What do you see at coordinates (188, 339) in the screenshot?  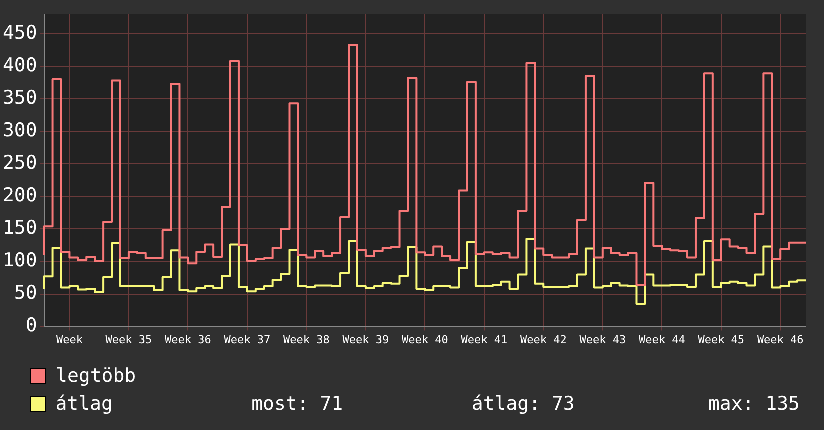 I see `x-tick-label: Week 36` at bounding box center [188, 339].